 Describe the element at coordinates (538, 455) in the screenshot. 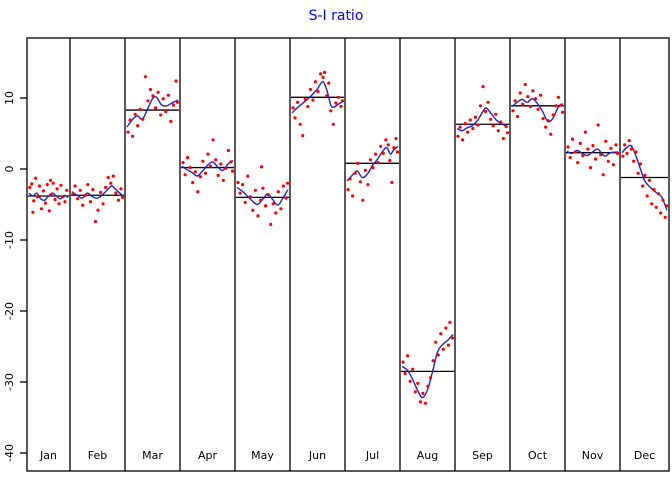

I see `month-label: Oct` at that location.